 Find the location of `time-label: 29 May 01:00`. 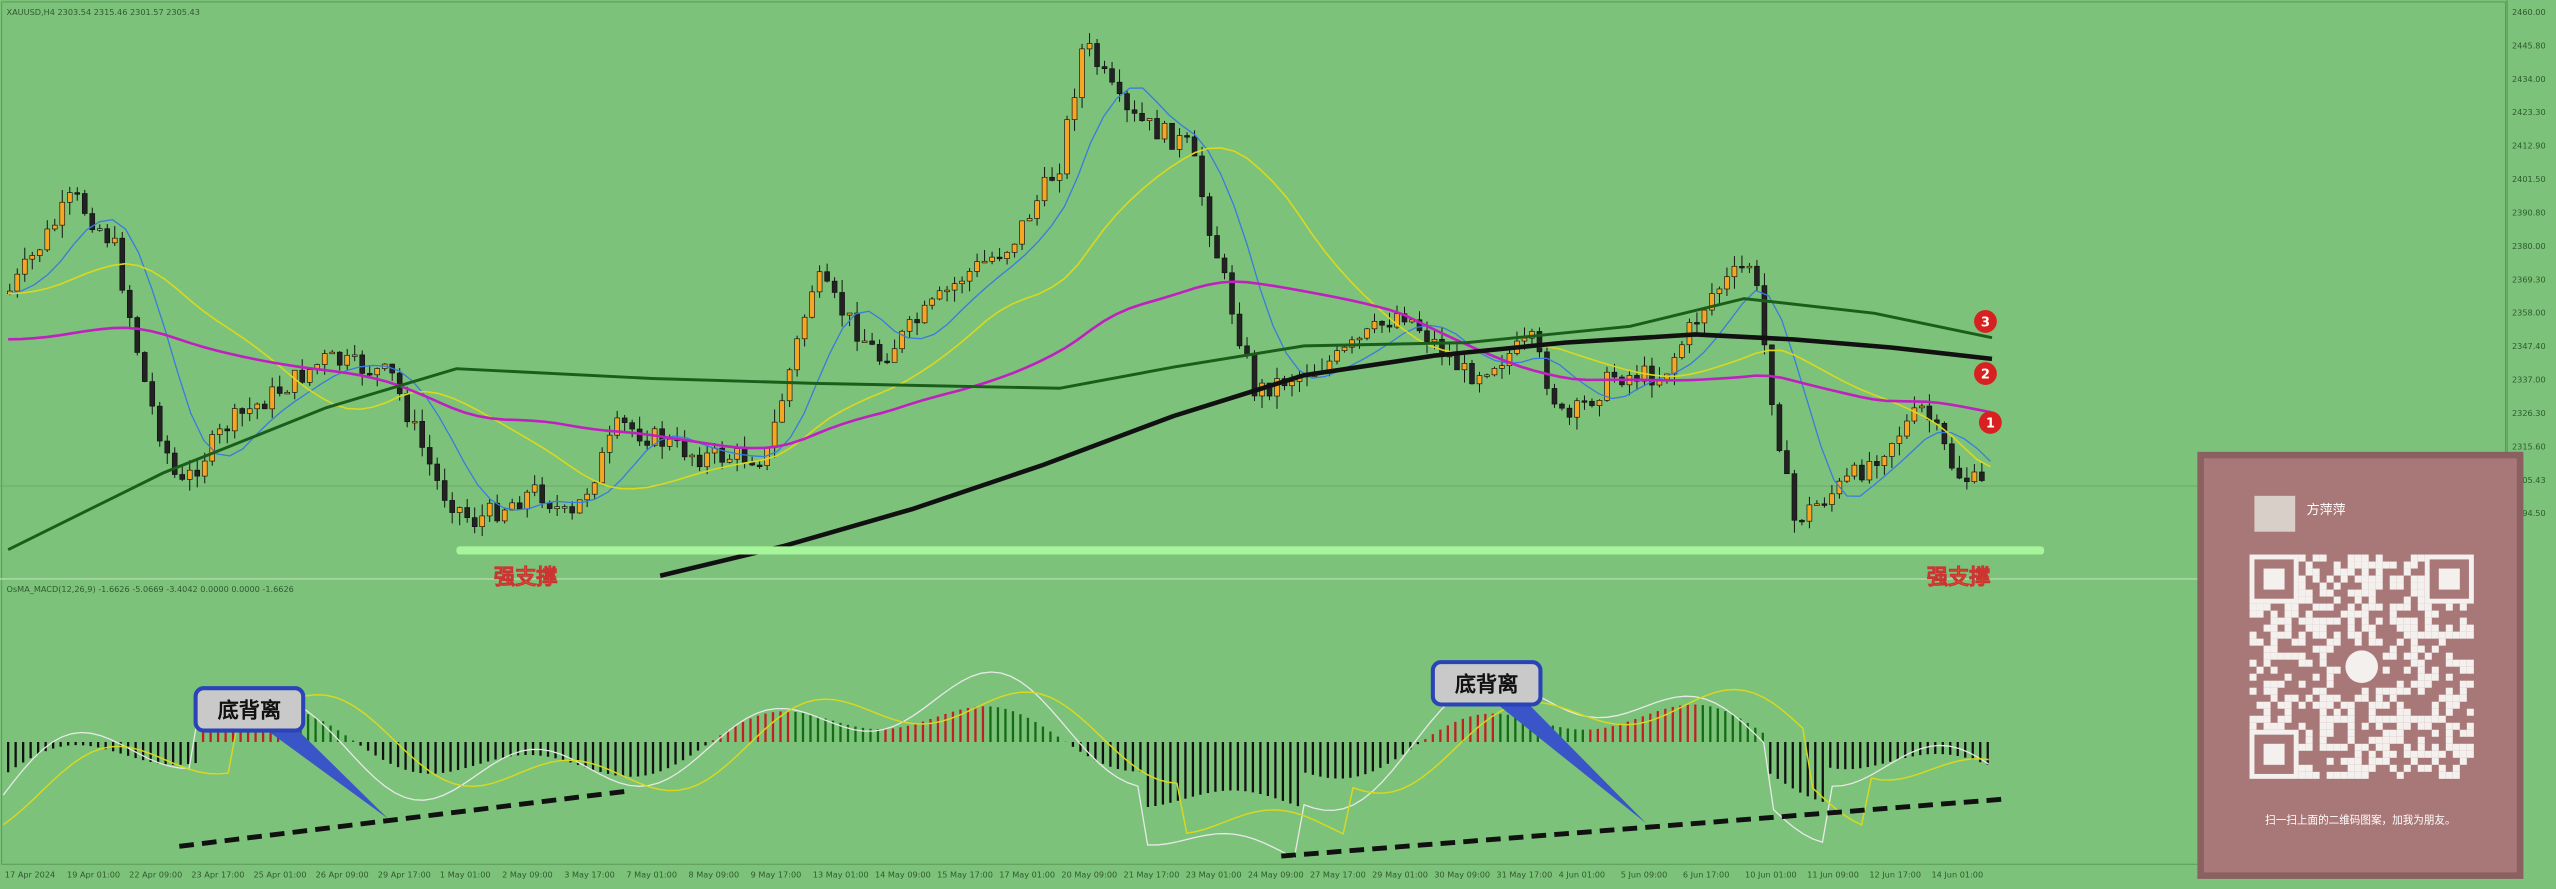

time-label: 29 May 01:00 is located at coordinates (1400, 874).